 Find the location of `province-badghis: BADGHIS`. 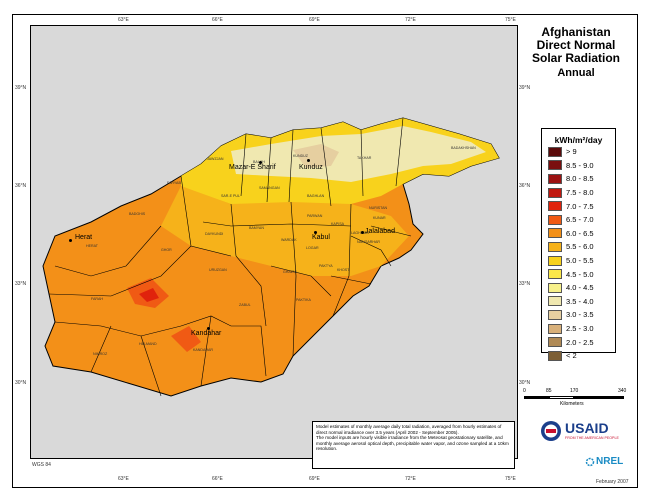

province-badghis: BADGHIS is located at coordinates (137, 214).